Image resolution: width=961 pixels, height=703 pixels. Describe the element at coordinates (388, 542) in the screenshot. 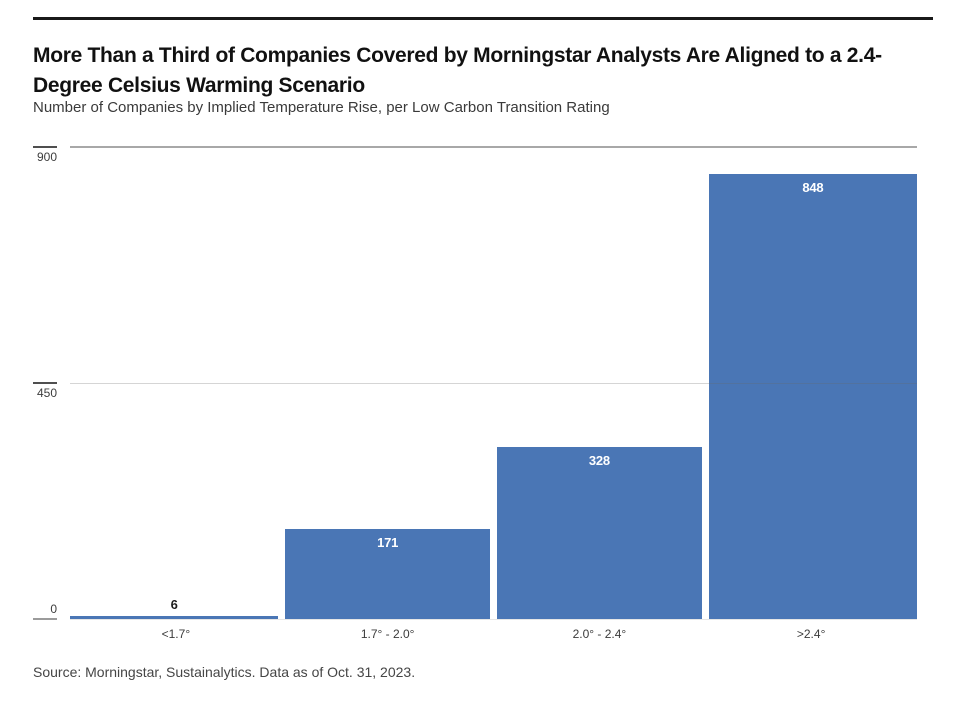

I see `bar-value-label: 171` at that location.